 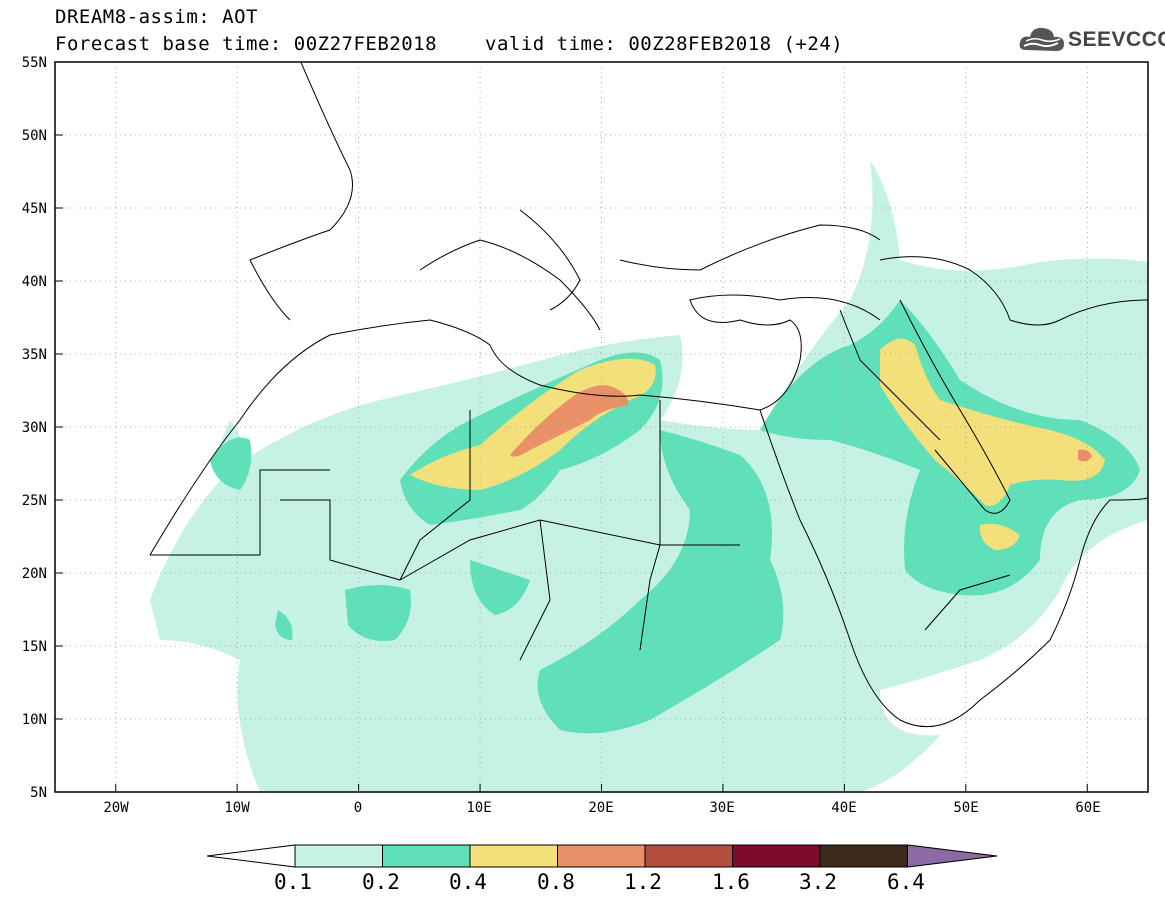 What do you see at coordinates (906, 882) in the screenshot?
I see `colorbar-label: 6.4` at bounding box center [906, 882].